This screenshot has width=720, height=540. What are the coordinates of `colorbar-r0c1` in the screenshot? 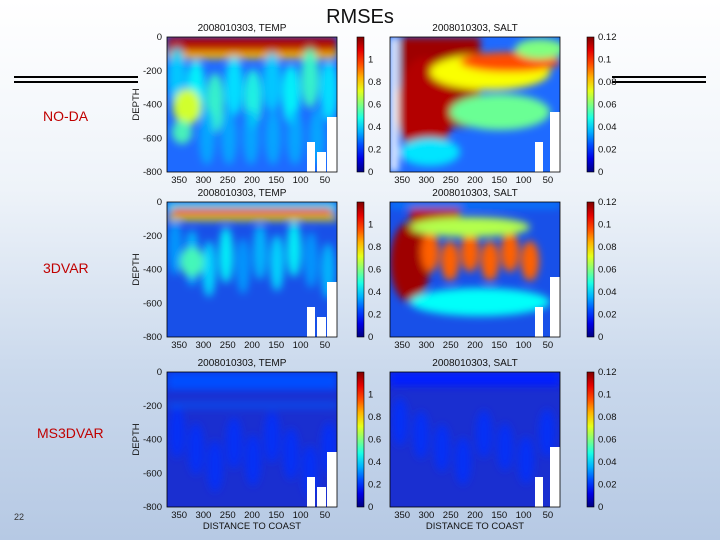 It's located at (590, 104).